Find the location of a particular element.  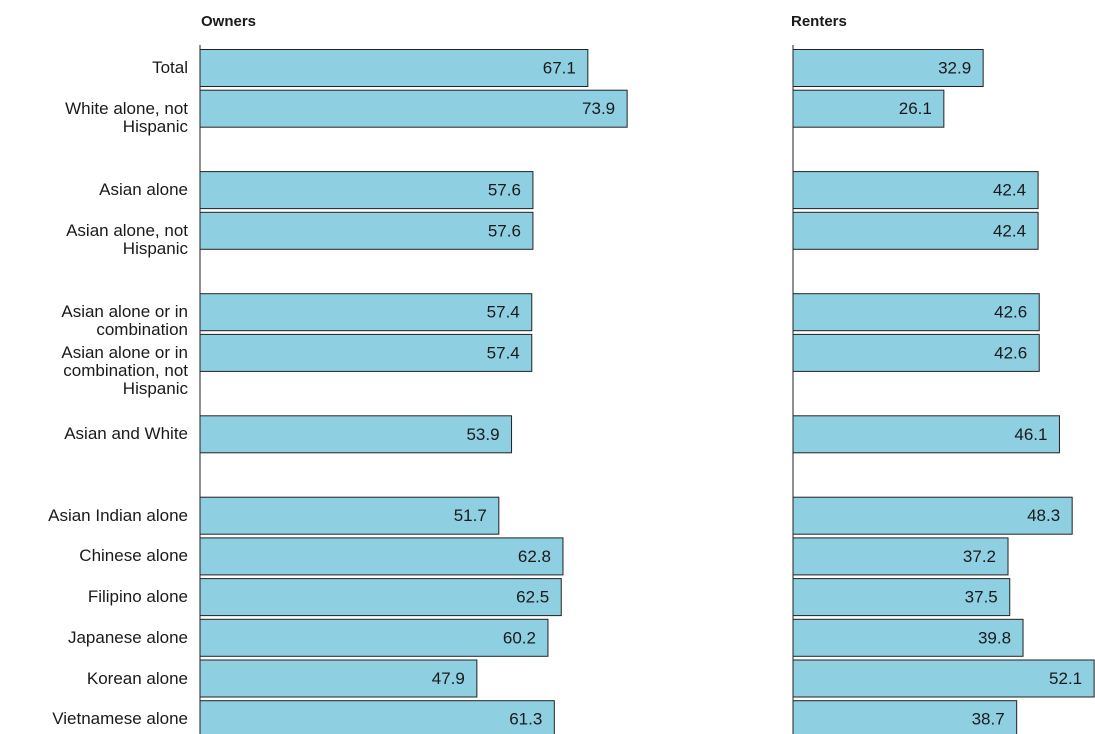

panel-title: Renters is located at coordinates (819, 21).